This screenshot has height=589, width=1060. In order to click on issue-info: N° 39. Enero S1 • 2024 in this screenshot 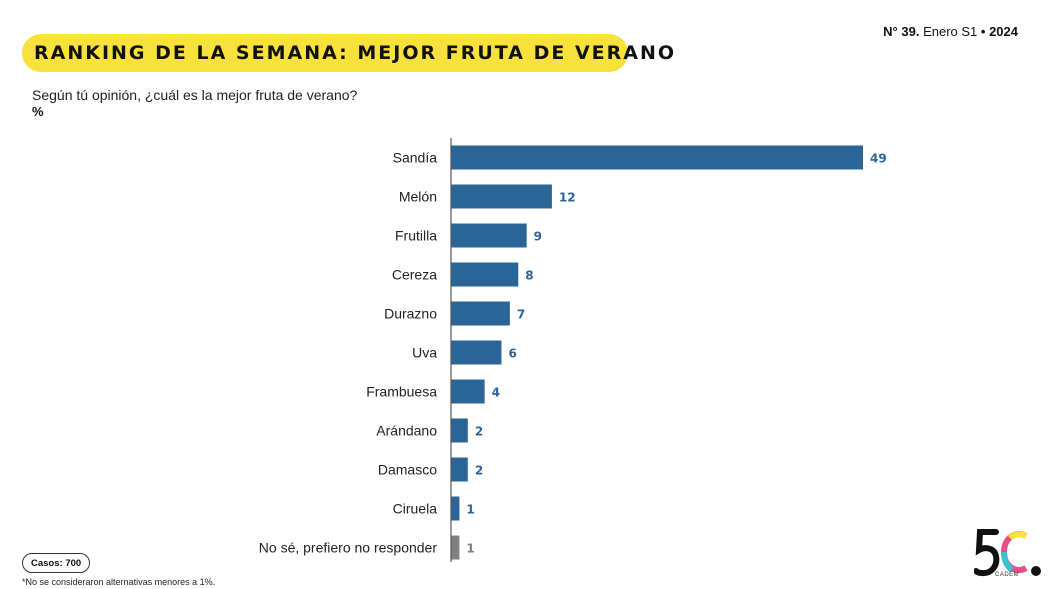, I will do `click(950, 31)`.